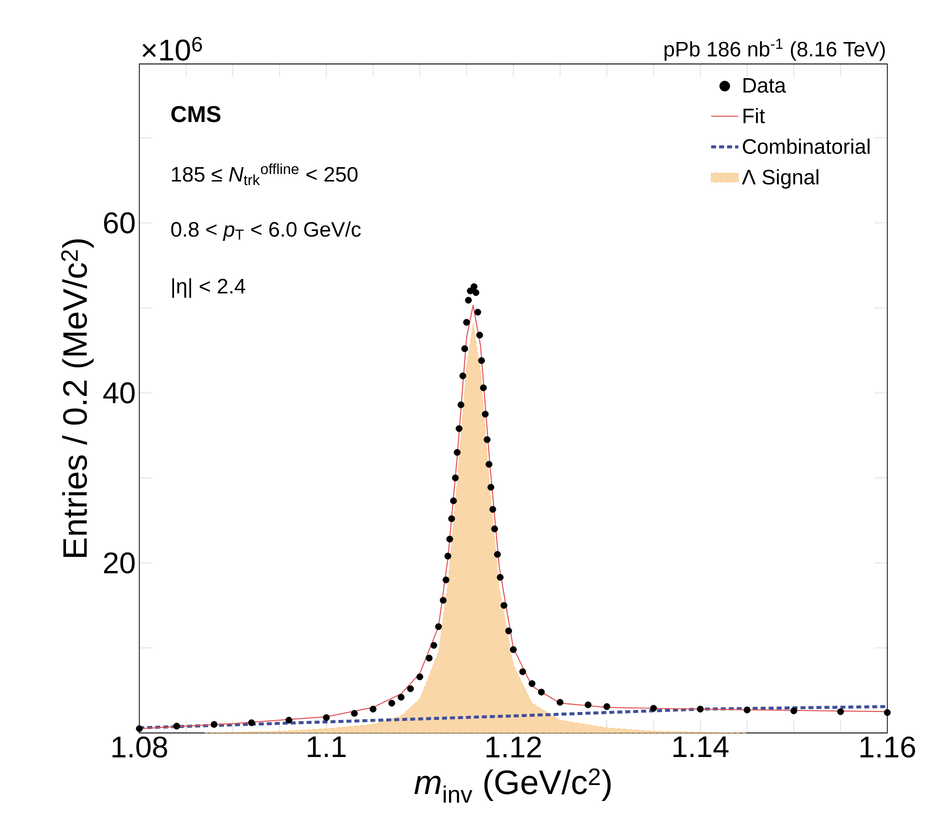 The width and height of the screenshot is (935, 829). Describe the element at coordinates (513, 747) in the screenshot. I see `x-tick-label: 1.12` at that location.